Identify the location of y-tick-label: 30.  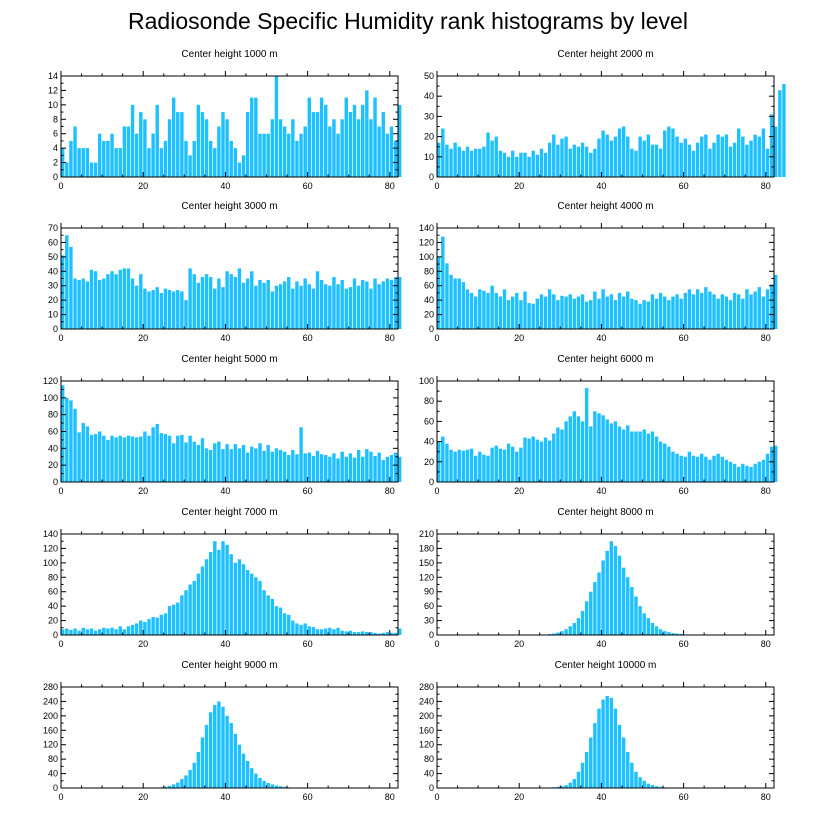
(53, 286).